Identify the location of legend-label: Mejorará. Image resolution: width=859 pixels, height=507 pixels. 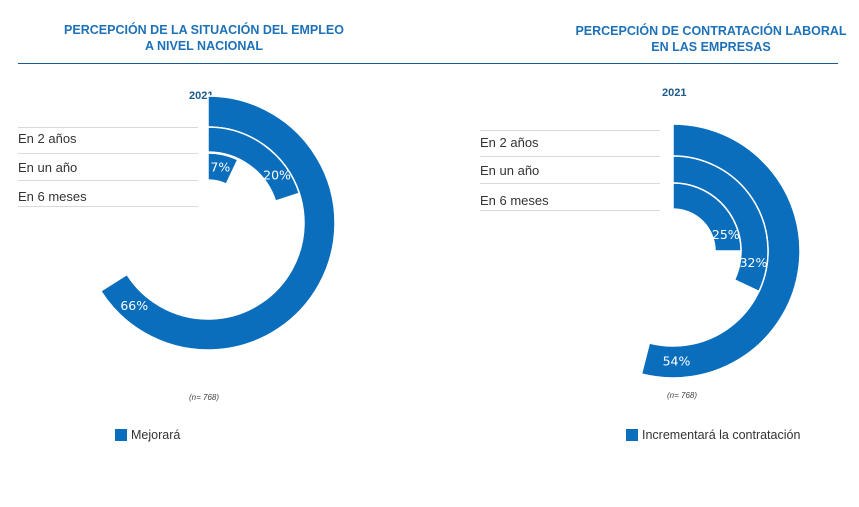
(156, 435).